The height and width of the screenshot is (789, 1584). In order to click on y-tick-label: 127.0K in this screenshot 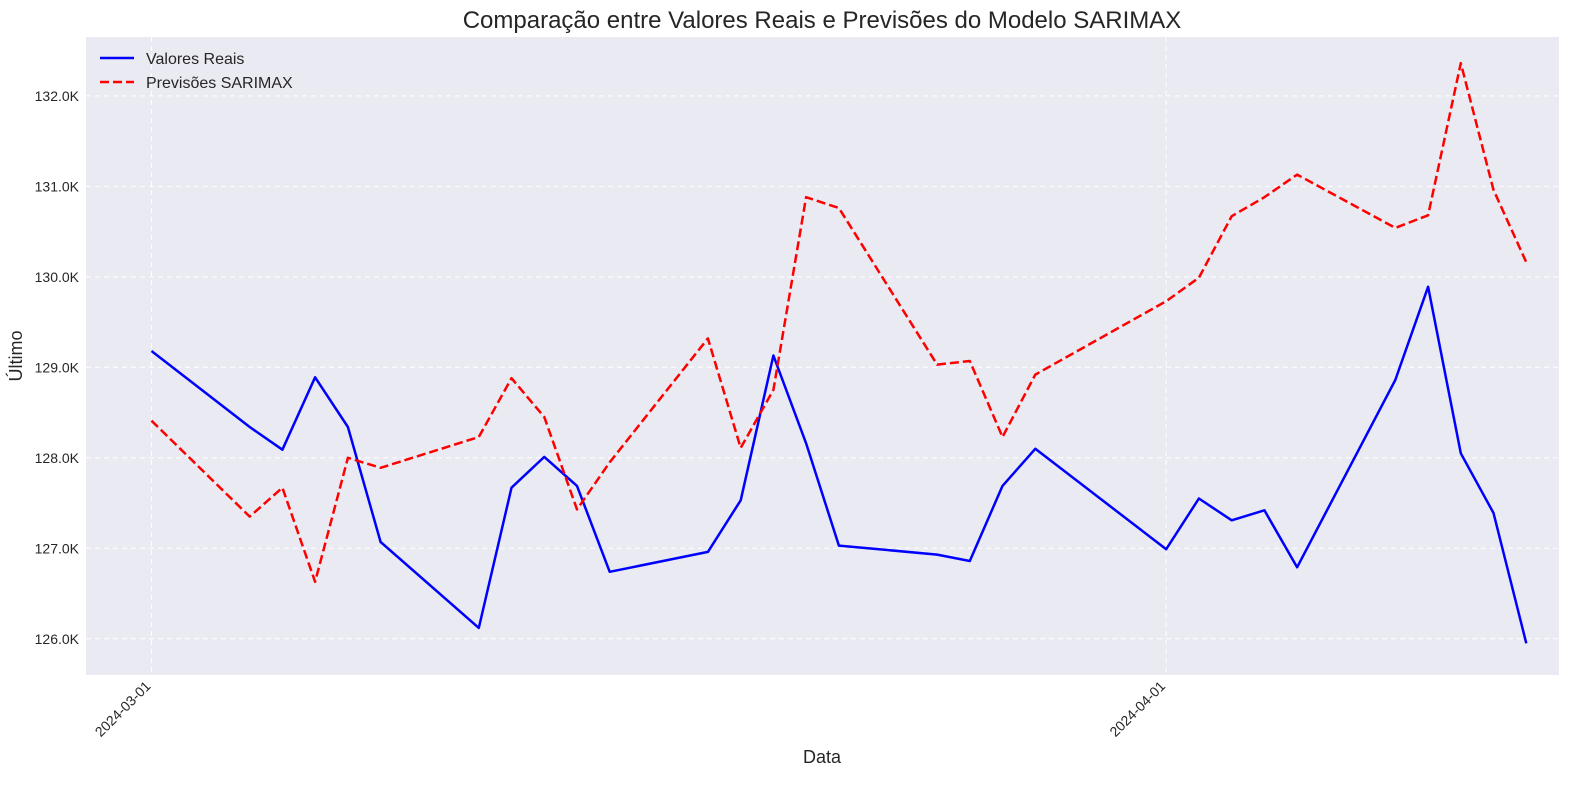, I will do `click(57, 548)`.